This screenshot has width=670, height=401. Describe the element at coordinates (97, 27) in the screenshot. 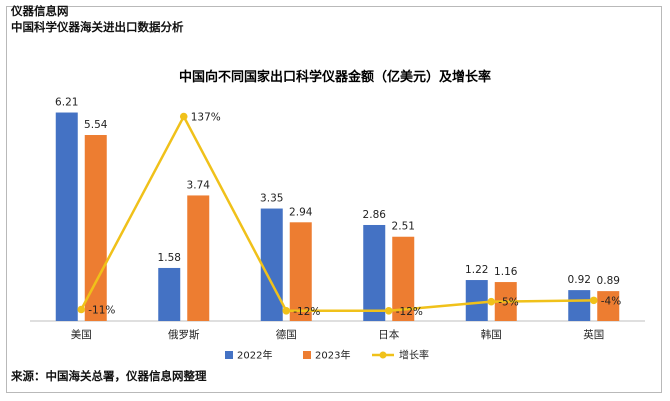

I see `report-subtitle: 中国科学仪器海关进出口数据分析` at that location.